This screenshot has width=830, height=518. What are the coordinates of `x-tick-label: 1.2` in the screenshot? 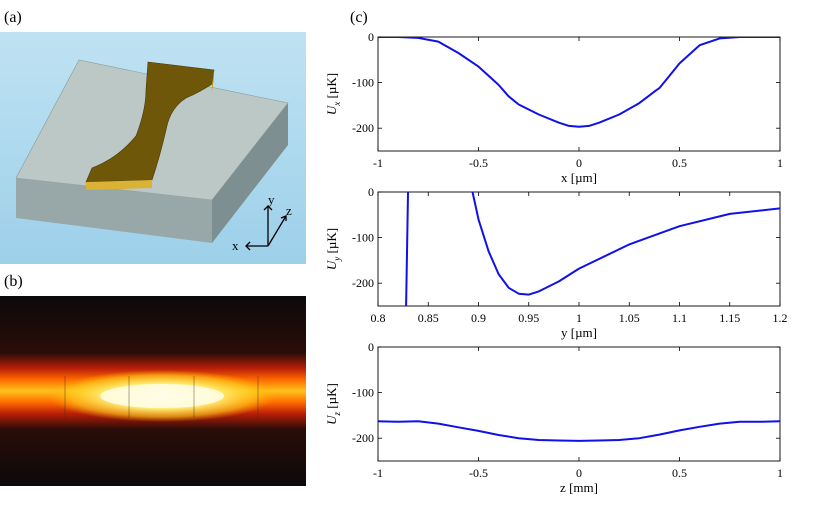 It's located at (780, 318).